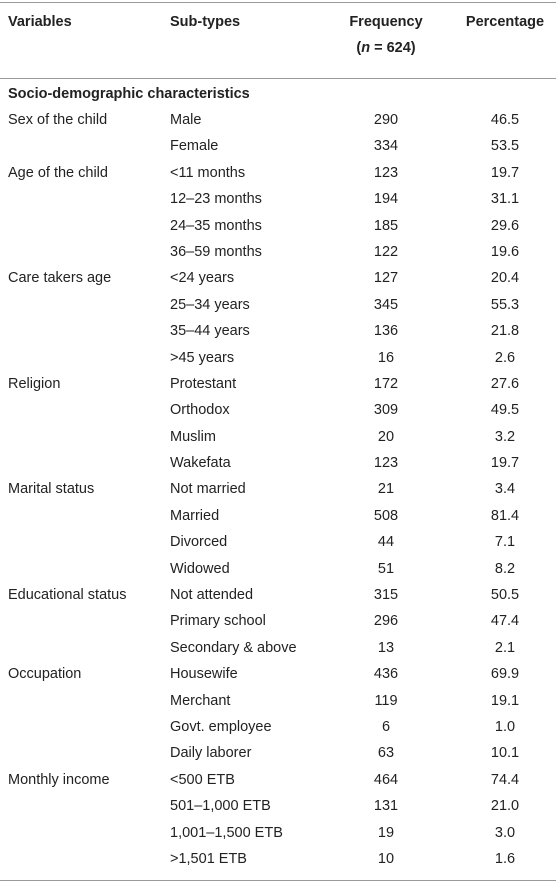  What do you see at coordinates (386, 595) in the screenshot?
I see `row-frequency: 315` at bounding box center [386, 595].